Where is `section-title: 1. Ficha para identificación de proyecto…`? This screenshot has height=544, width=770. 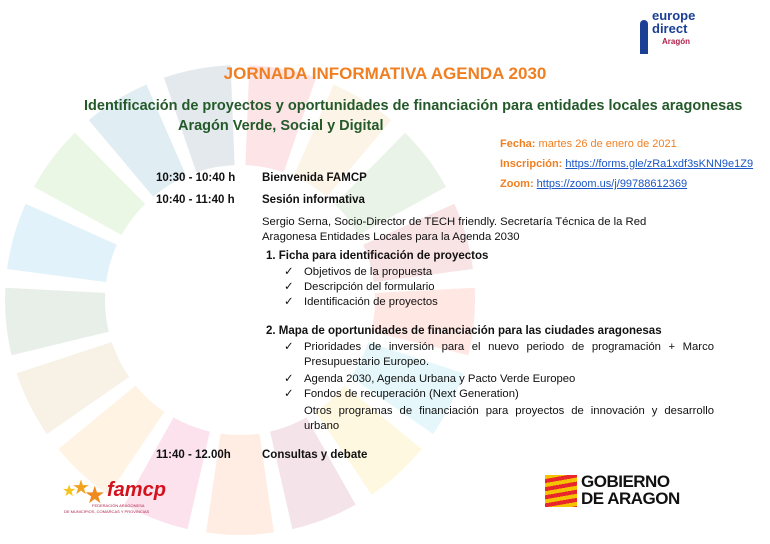 section-title: 1. Ficha para identificación de proyecto… is located at coordinates (377, 256).